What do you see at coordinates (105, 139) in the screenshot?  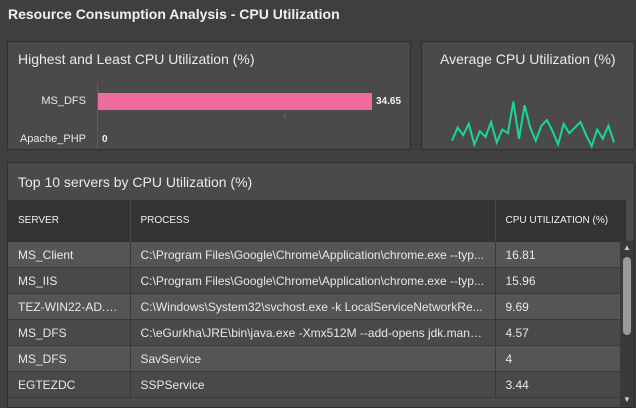 I see `bar-value-1: 0` at bounding box center [105, 139].